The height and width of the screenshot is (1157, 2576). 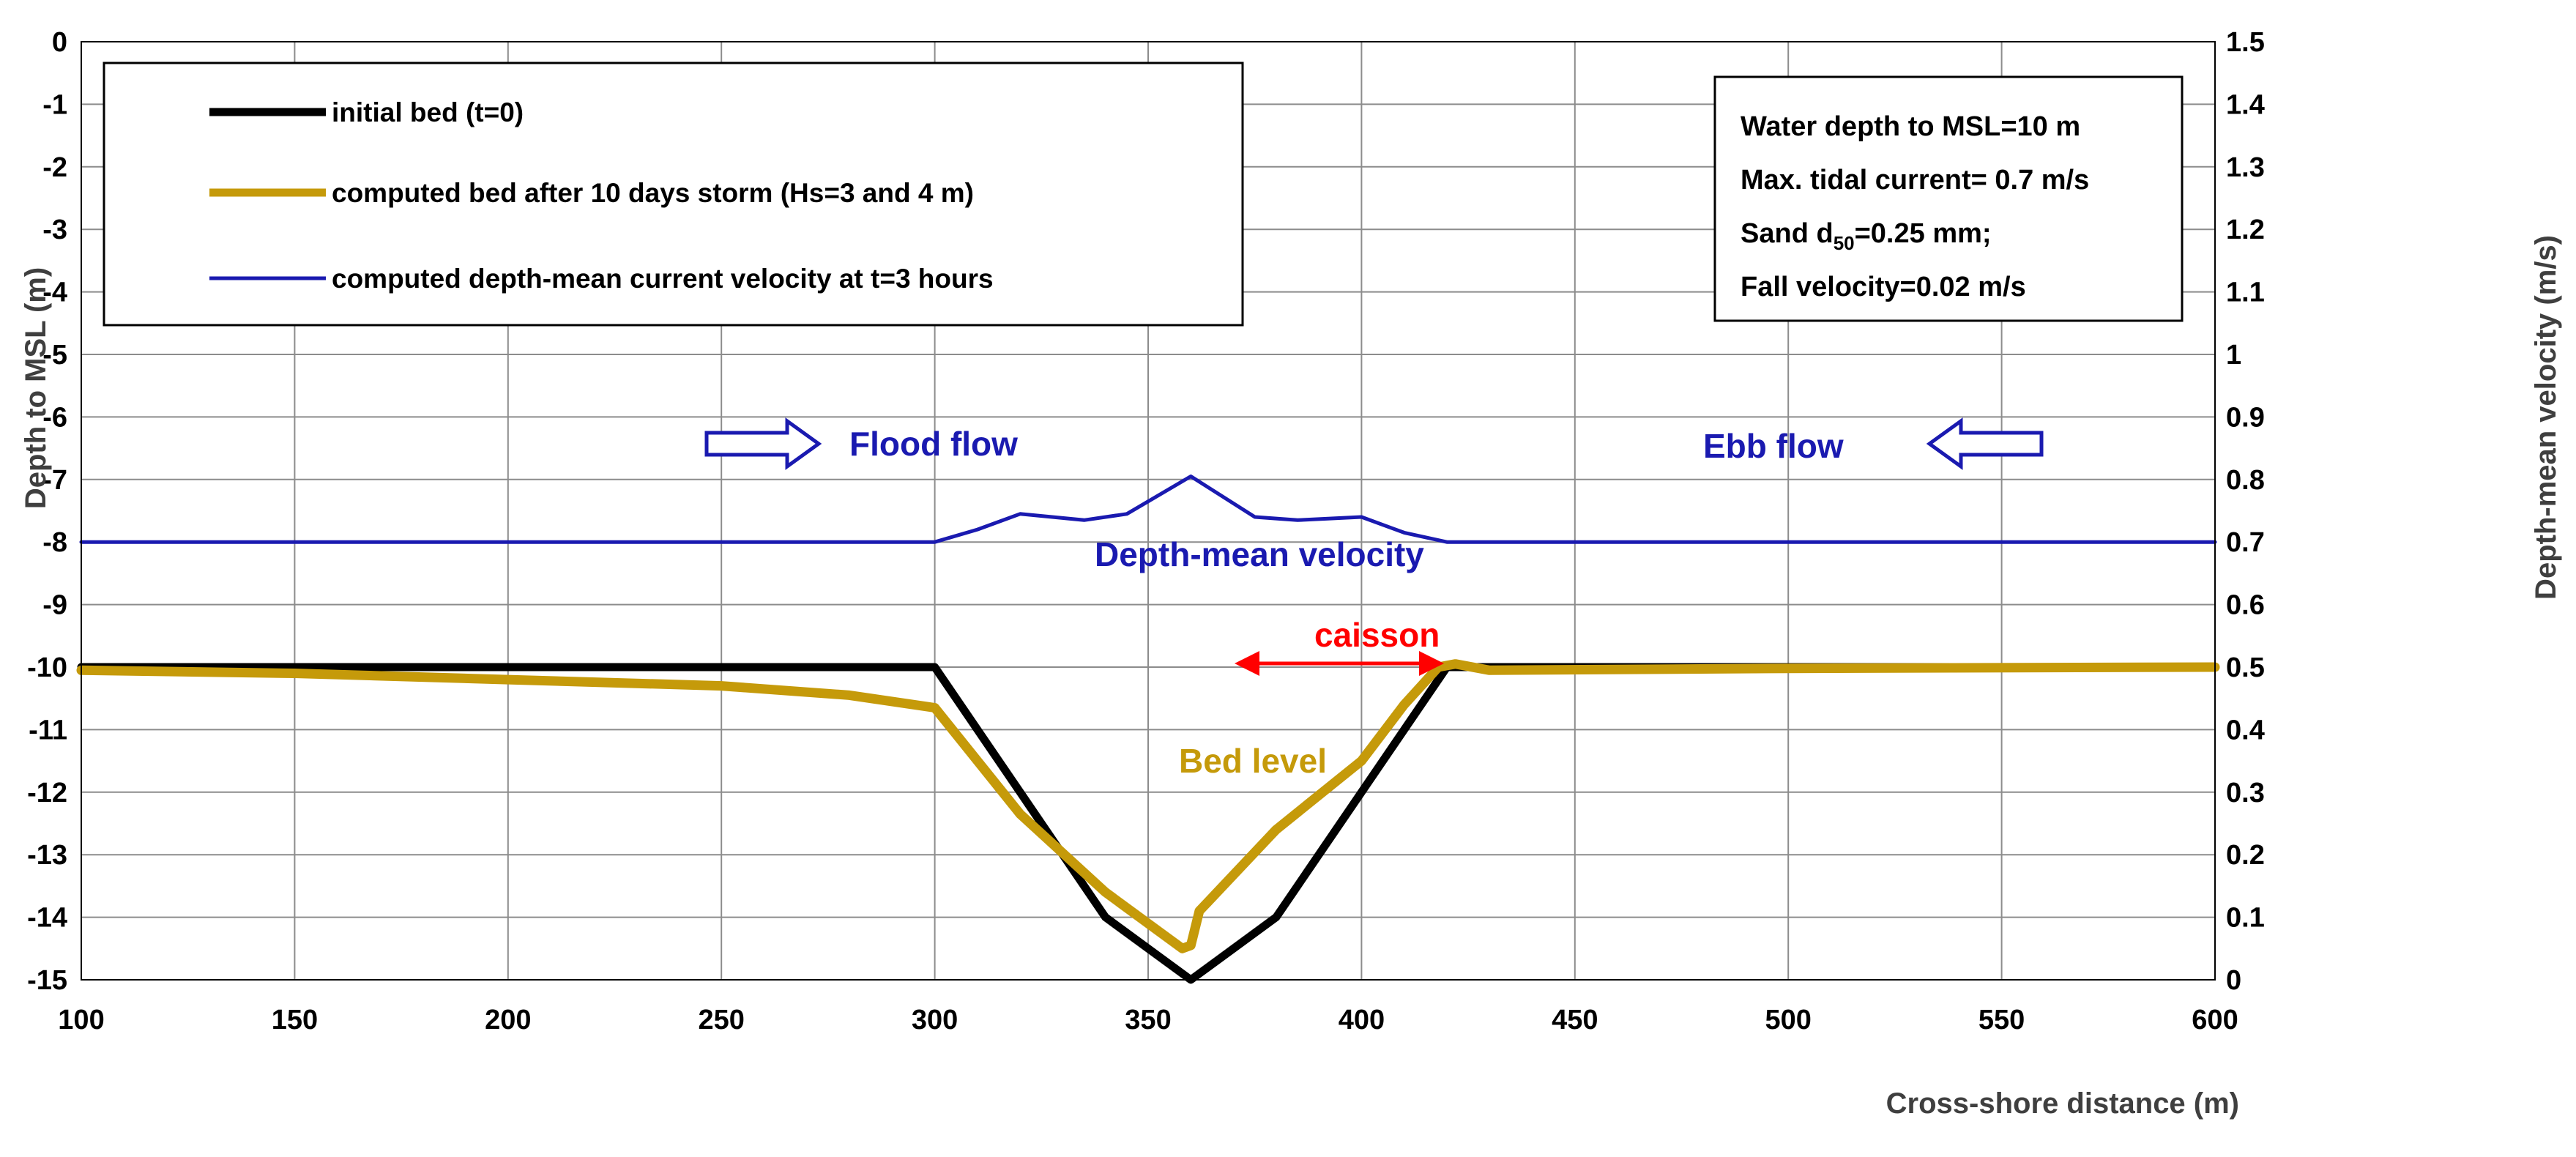 I want to click on y2-tick-label: 0.8, so click(x=2245, y=480).